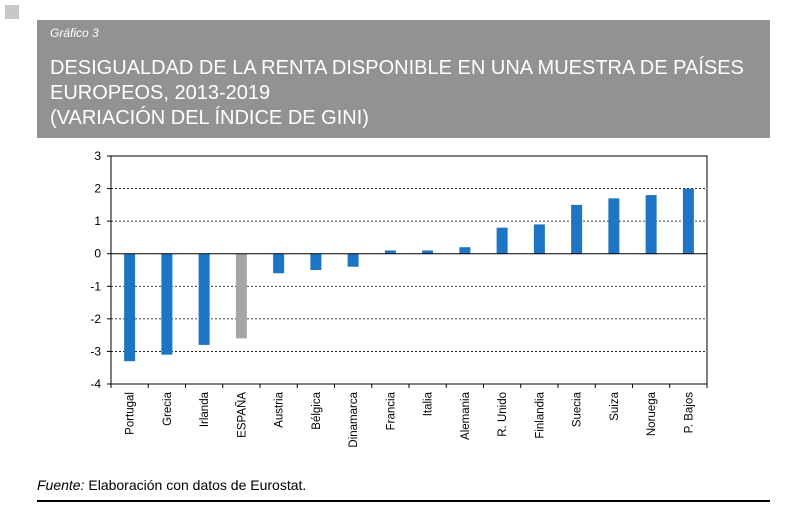 This screenshot has height=510, width=794. I want to click on x-category-label: Dinamarca, so click(354, 419).